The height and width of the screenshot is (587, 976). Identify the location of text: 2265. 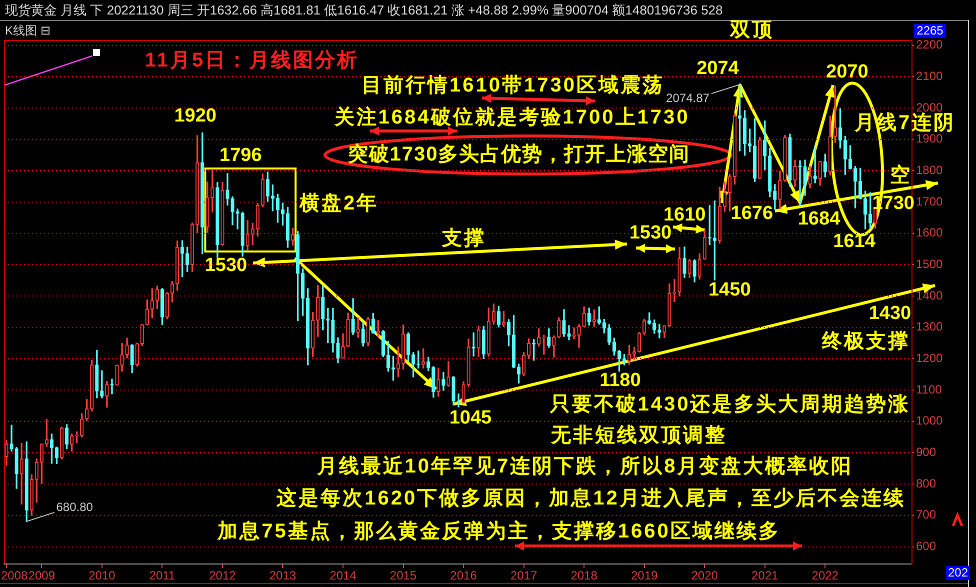
(930, 30).